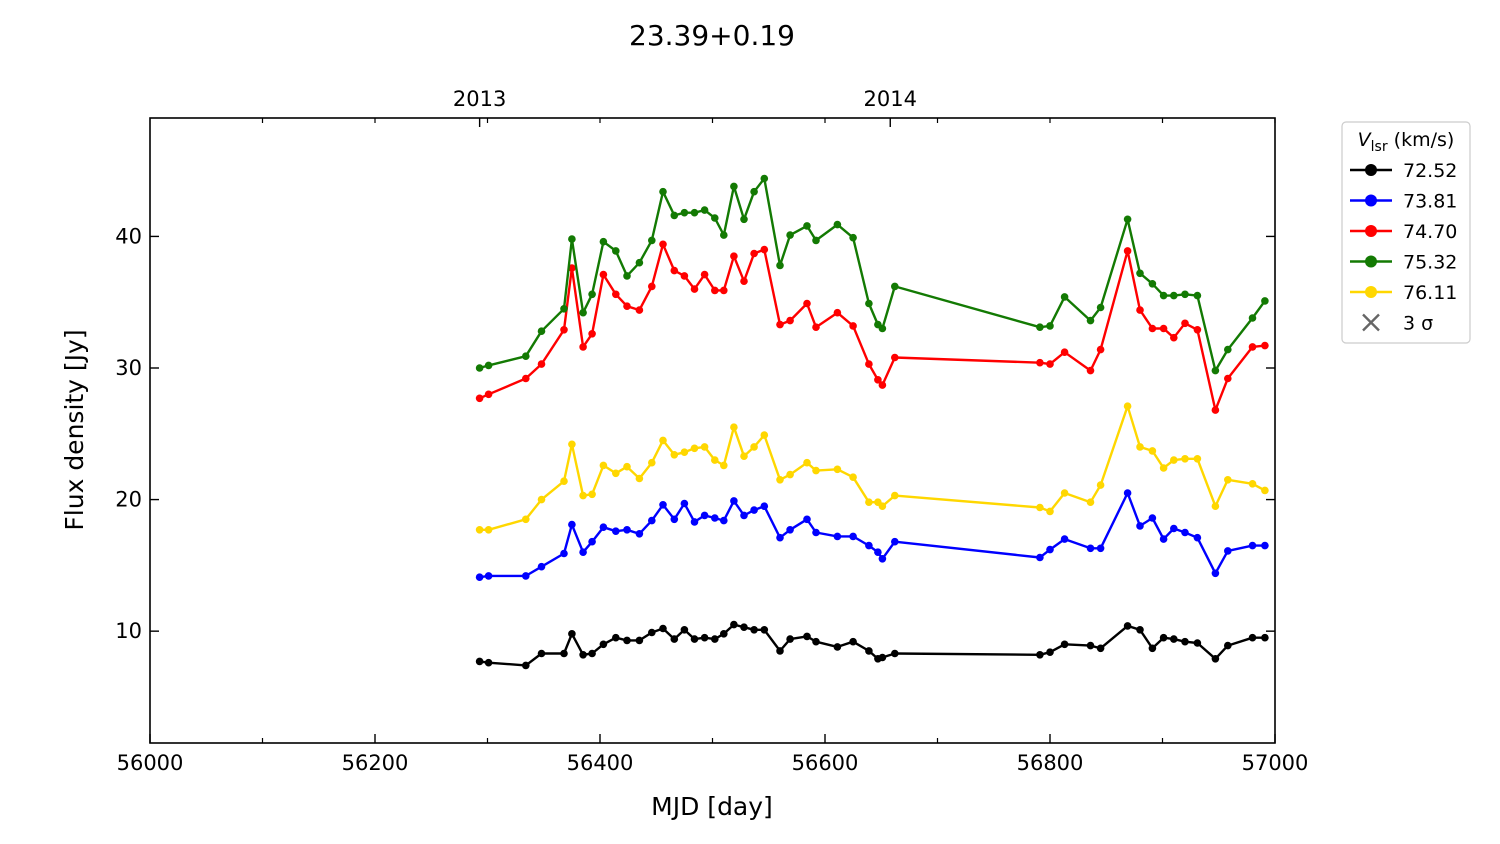 The height and width of the screenshot is (844, 1500). Describe the element at coordinates (1403, 202) in the screenshot. I see `legend-entry: 73.81` at that location.